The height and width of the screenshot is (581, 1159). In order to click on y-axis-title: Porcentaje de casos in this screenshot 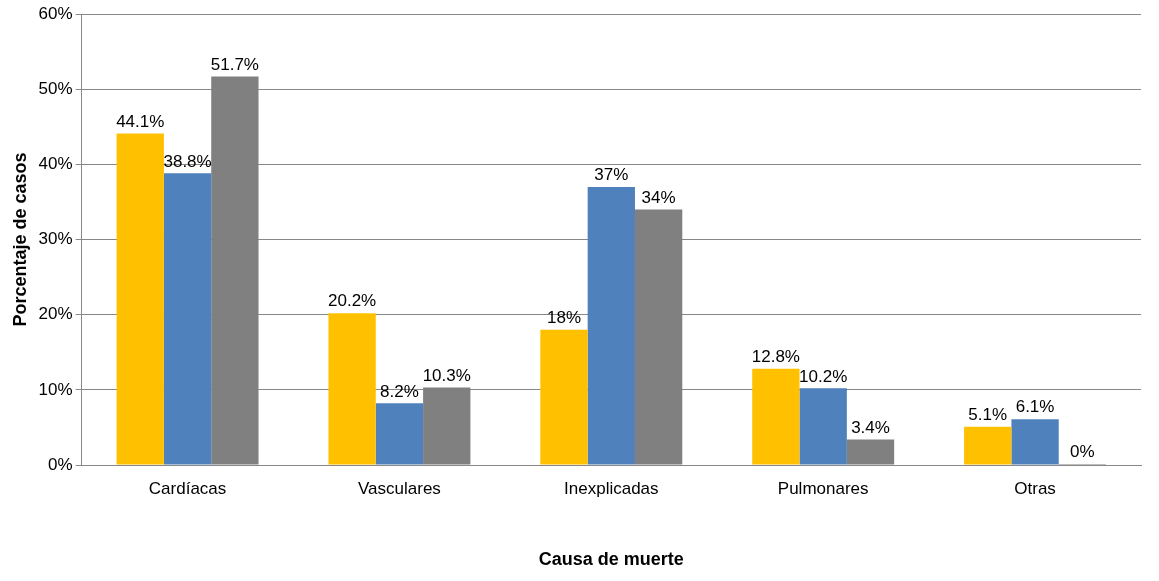, I will do `click(19, 239)`.